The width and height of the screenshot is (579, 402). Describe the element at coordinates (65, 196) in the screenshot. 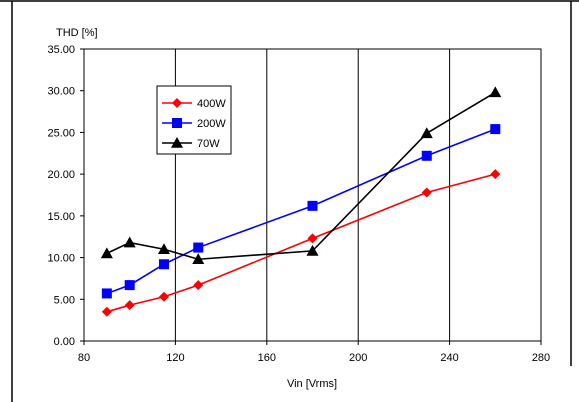

I see `y-axis-ticks: 0.00 5.00 10.00 15.00 20.00 25.00 30.00 35.00` at that location.